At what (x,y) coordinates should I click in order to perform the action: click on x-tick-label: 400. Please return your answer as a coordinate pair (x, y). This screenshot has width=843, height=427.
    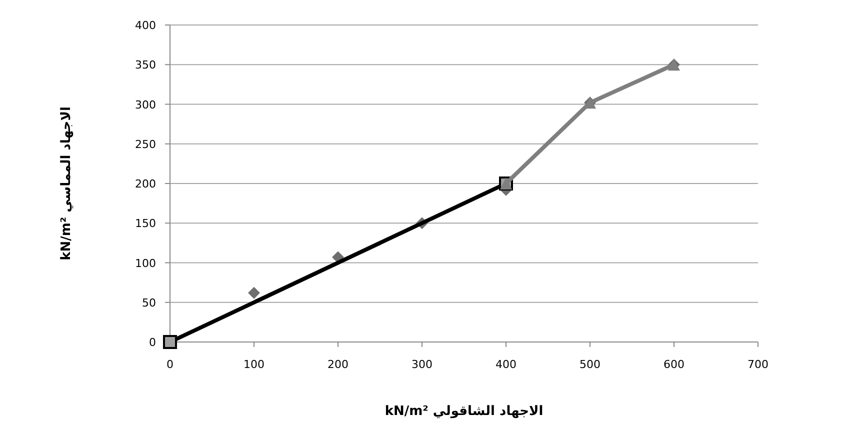
    Looking at the image, I should click on (506, 364).